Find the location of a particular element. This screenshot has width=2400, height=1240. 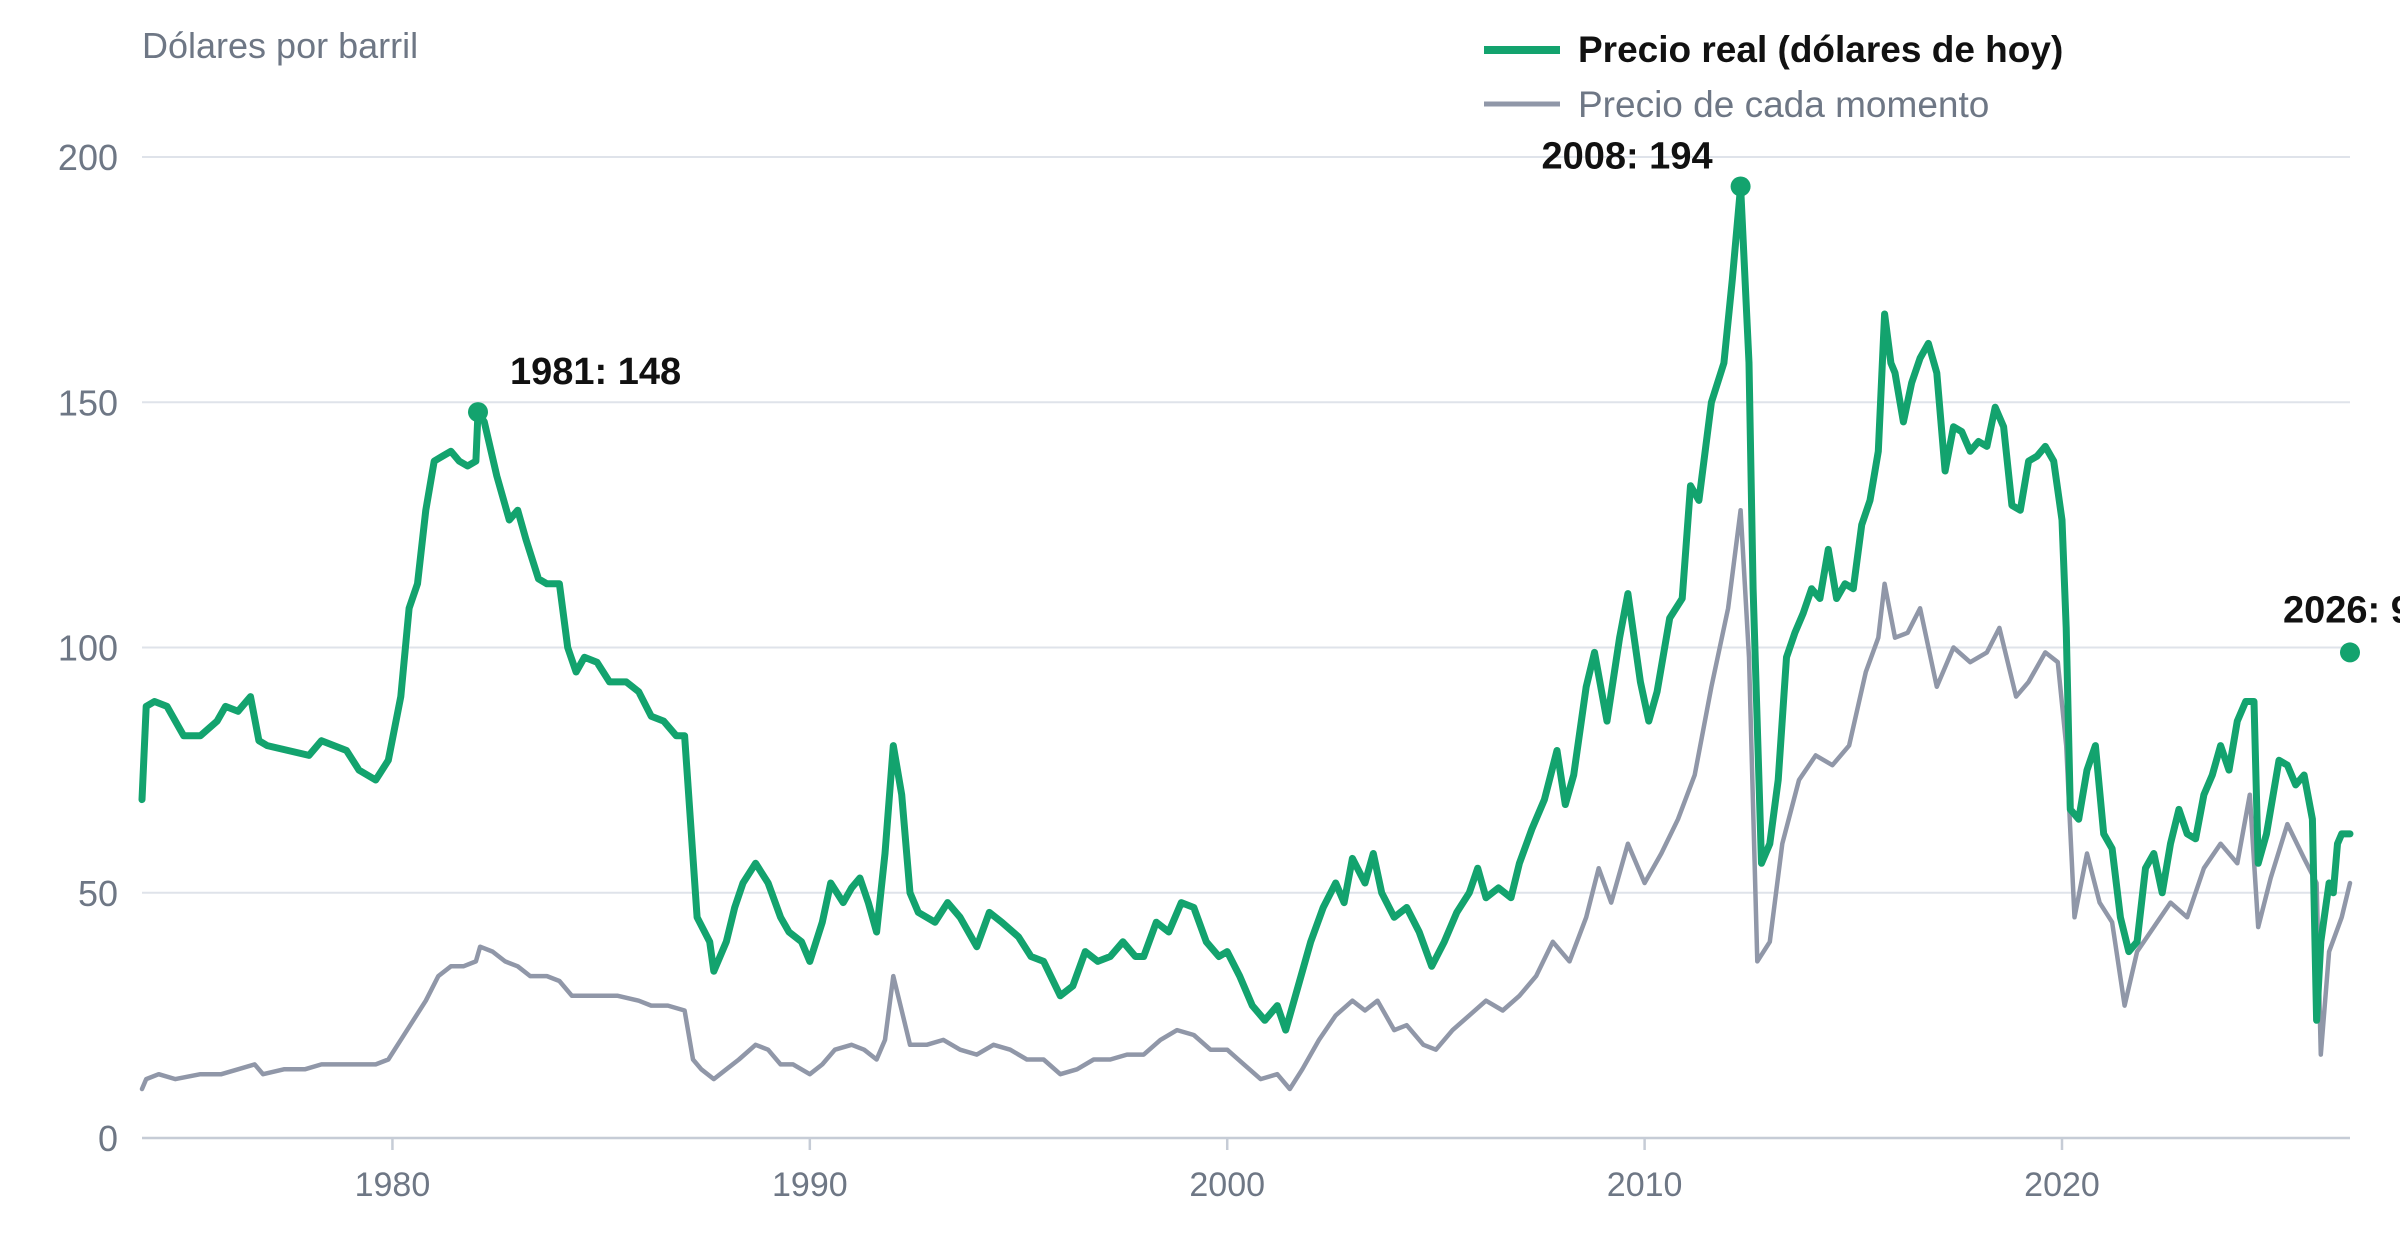

y-tick-label-200: 200 is located at coordinates (88, 157).